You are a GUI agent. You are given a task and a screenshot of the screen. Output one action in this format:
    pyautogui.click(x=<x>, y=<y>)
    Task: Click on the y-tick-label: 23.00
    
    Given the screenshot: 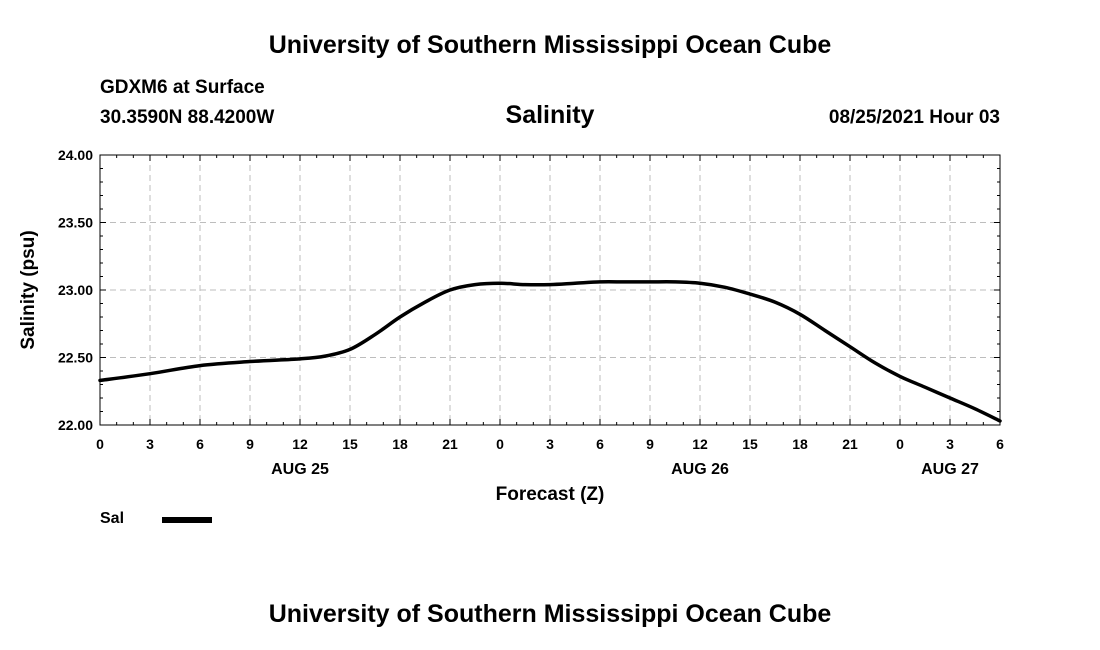 What is the action you would take?
    pyautogui.click(x=75, y=290)
    